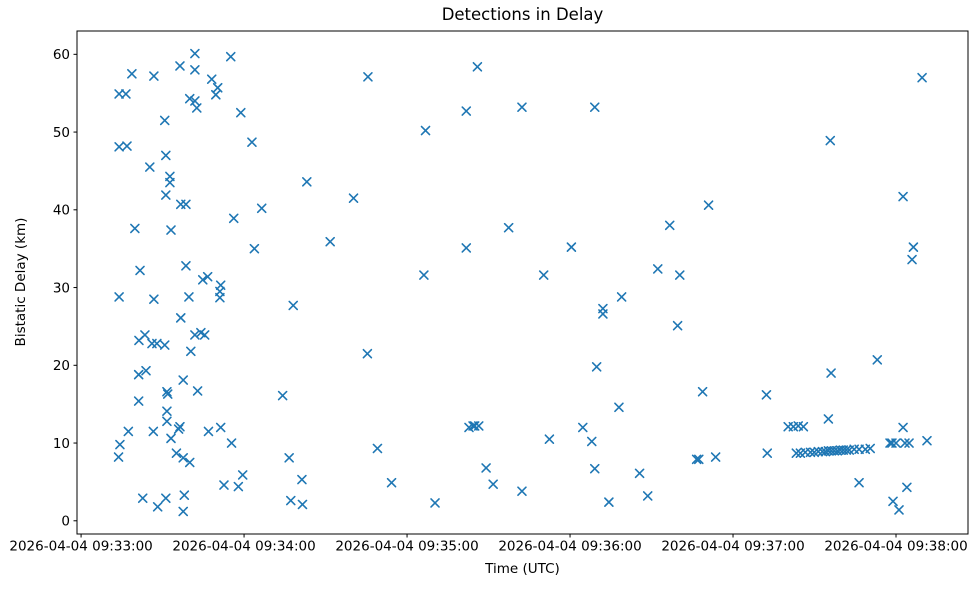  What do you see at coordinates (65, 522) in the screenshot?
I see `y-tick-label: 0` at bounding box center [65, 522].